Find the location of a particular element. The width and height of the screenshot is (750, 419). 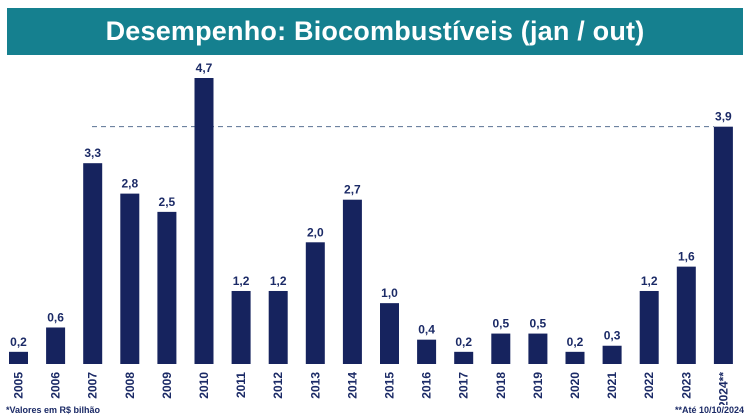

bar-2010 is located at coordinates (204, 221).